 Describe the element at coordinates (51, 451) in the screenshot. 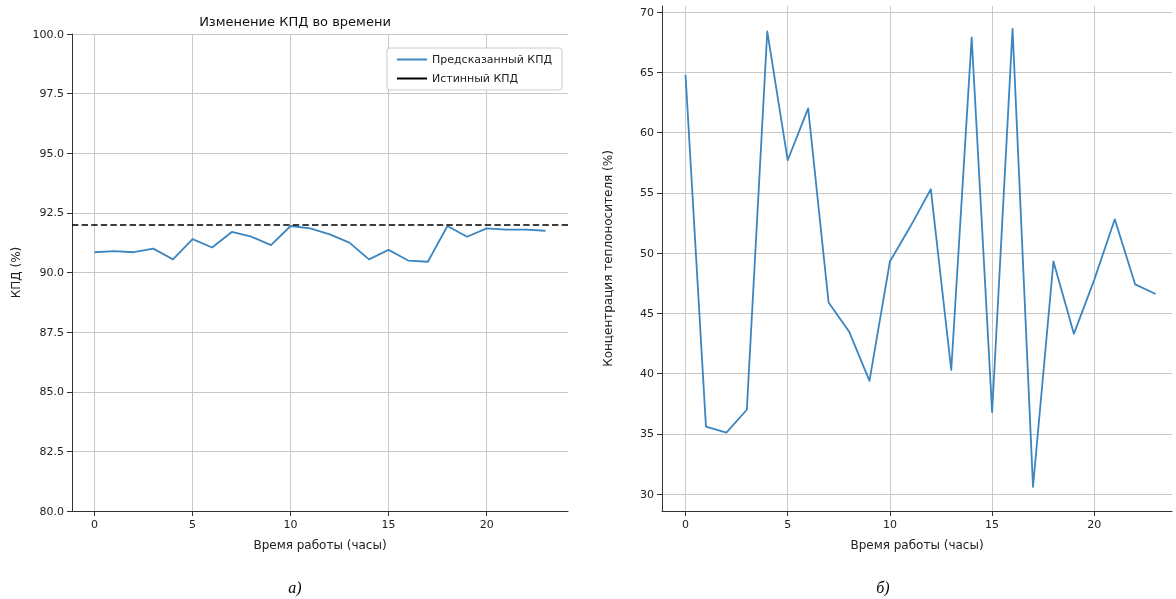

I see `y-tick-label: 82.5` at that location.